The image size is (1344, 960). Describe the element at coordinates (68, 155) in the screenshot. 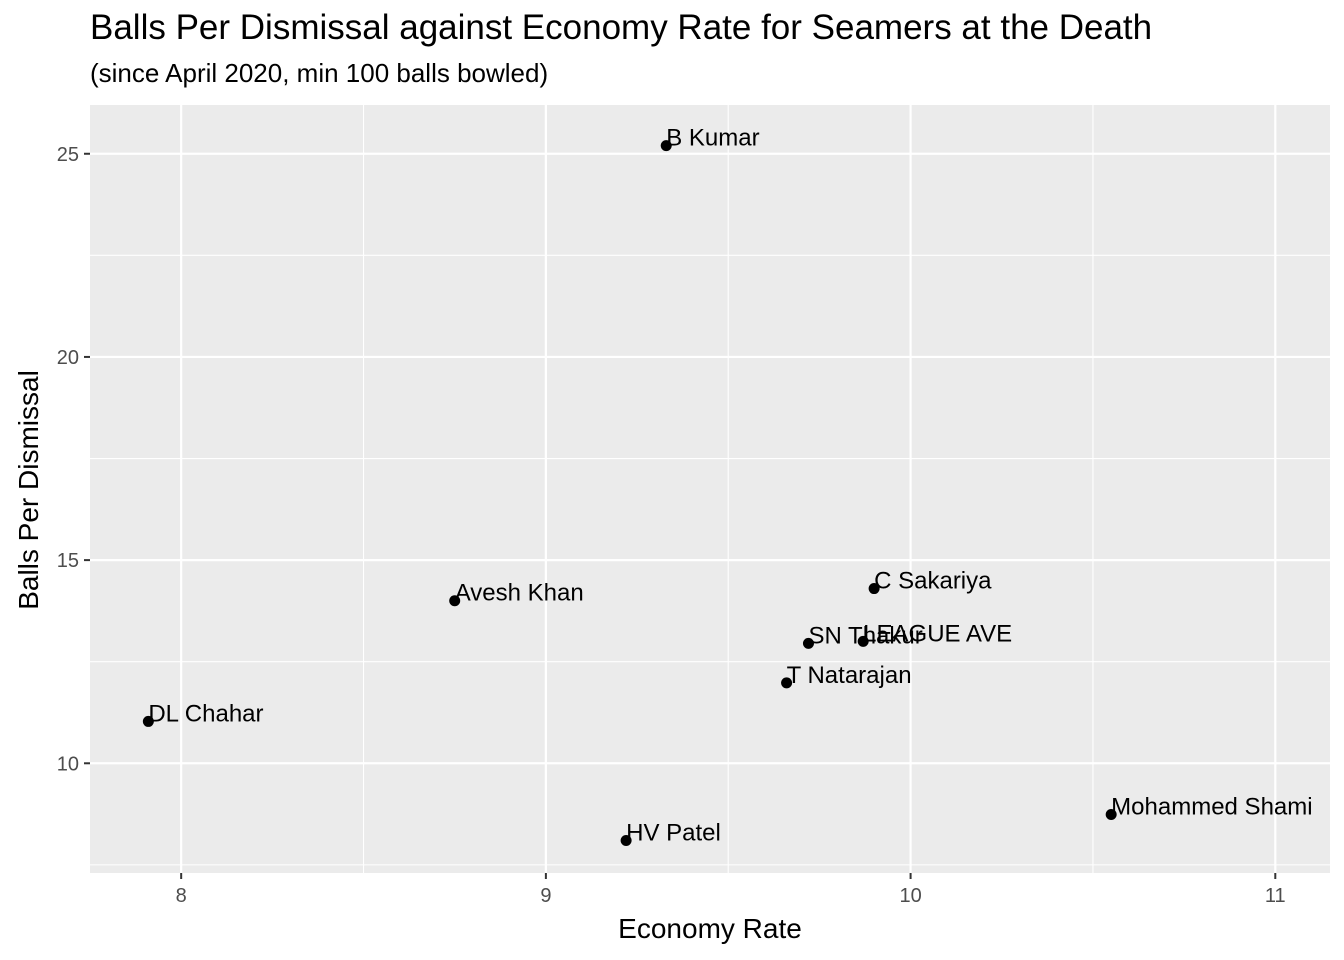

I see `y-tick-label: 25` at that location.